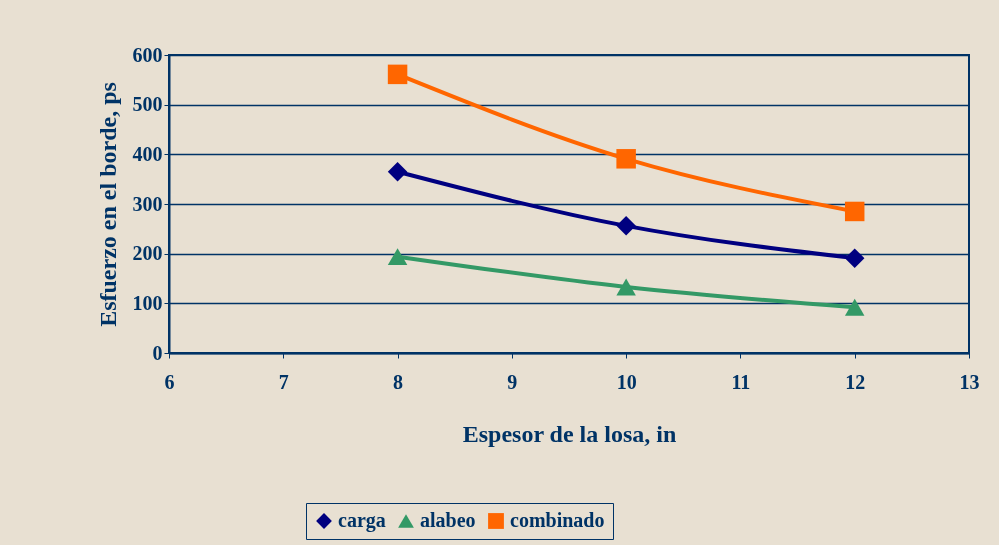  What do you see at coordinates (512, 381) in the screenshot?
I see `x-tick-label: 9` at bounding box center [512, 381].